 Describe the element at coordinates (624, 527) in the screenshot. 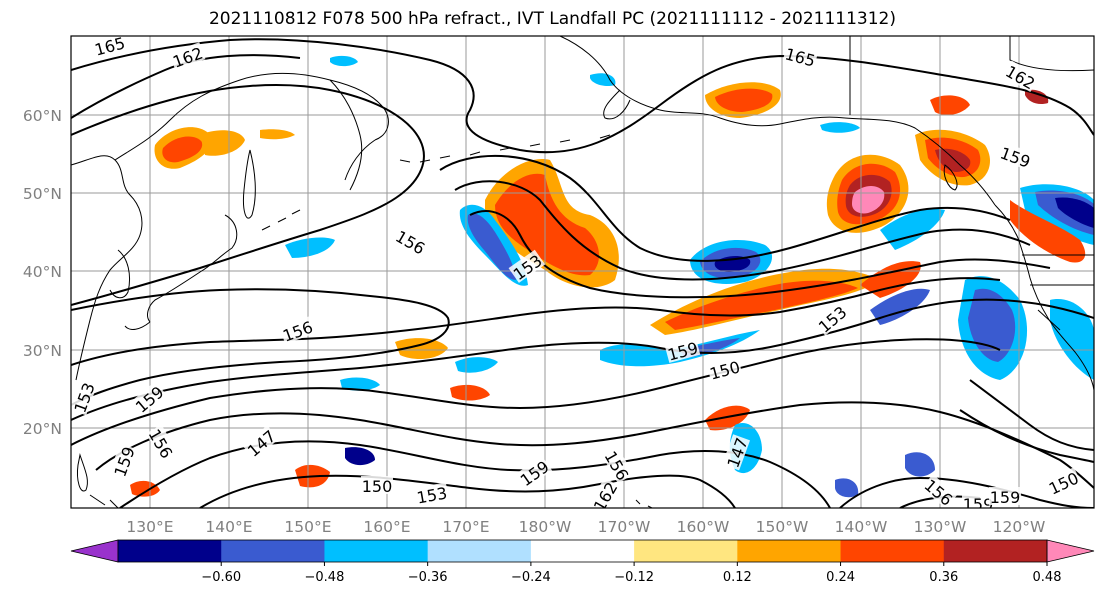

I see `longitude-label: 170°W` at that location.